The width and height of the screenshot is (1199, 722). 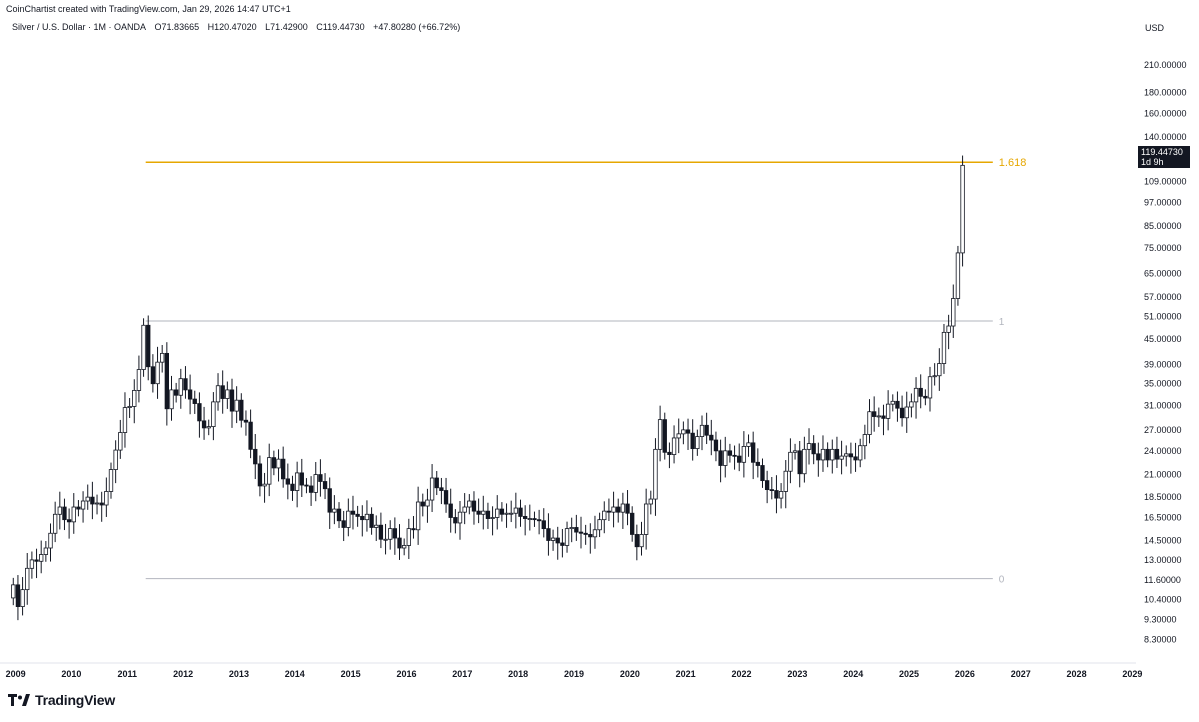 I want to click on tradingview-logo-icon, so click(x=19, y=700).